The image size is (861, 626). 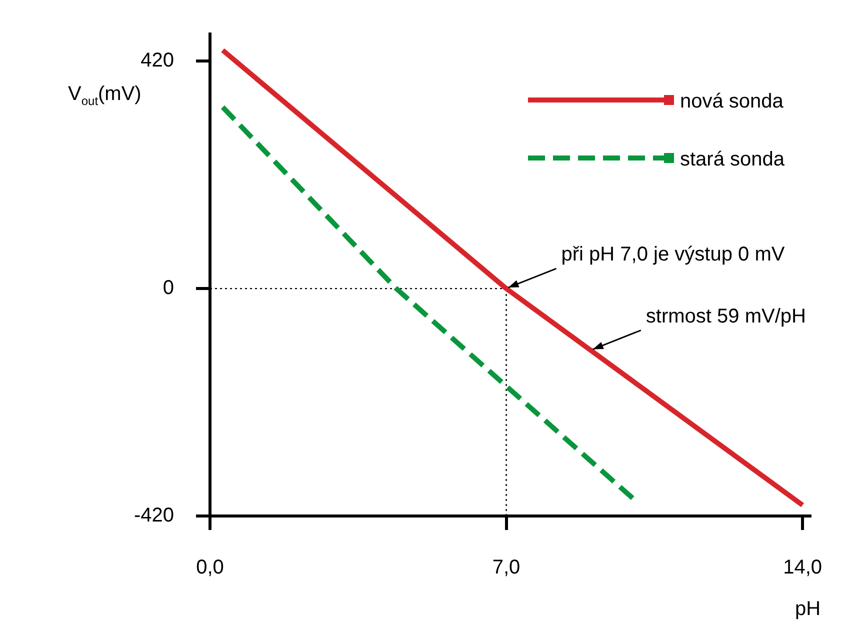 I want to click on y-tick-label: -420, so click(x=154, y=515).